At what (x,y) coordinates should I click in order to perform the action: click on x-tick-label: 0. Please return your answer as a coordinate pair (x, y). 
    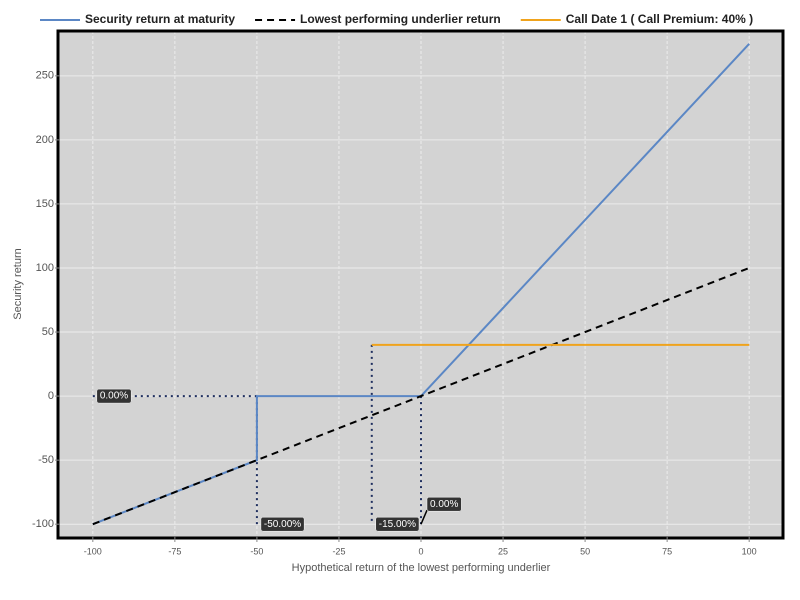
    Looking at the image, I should click on (420, 551).